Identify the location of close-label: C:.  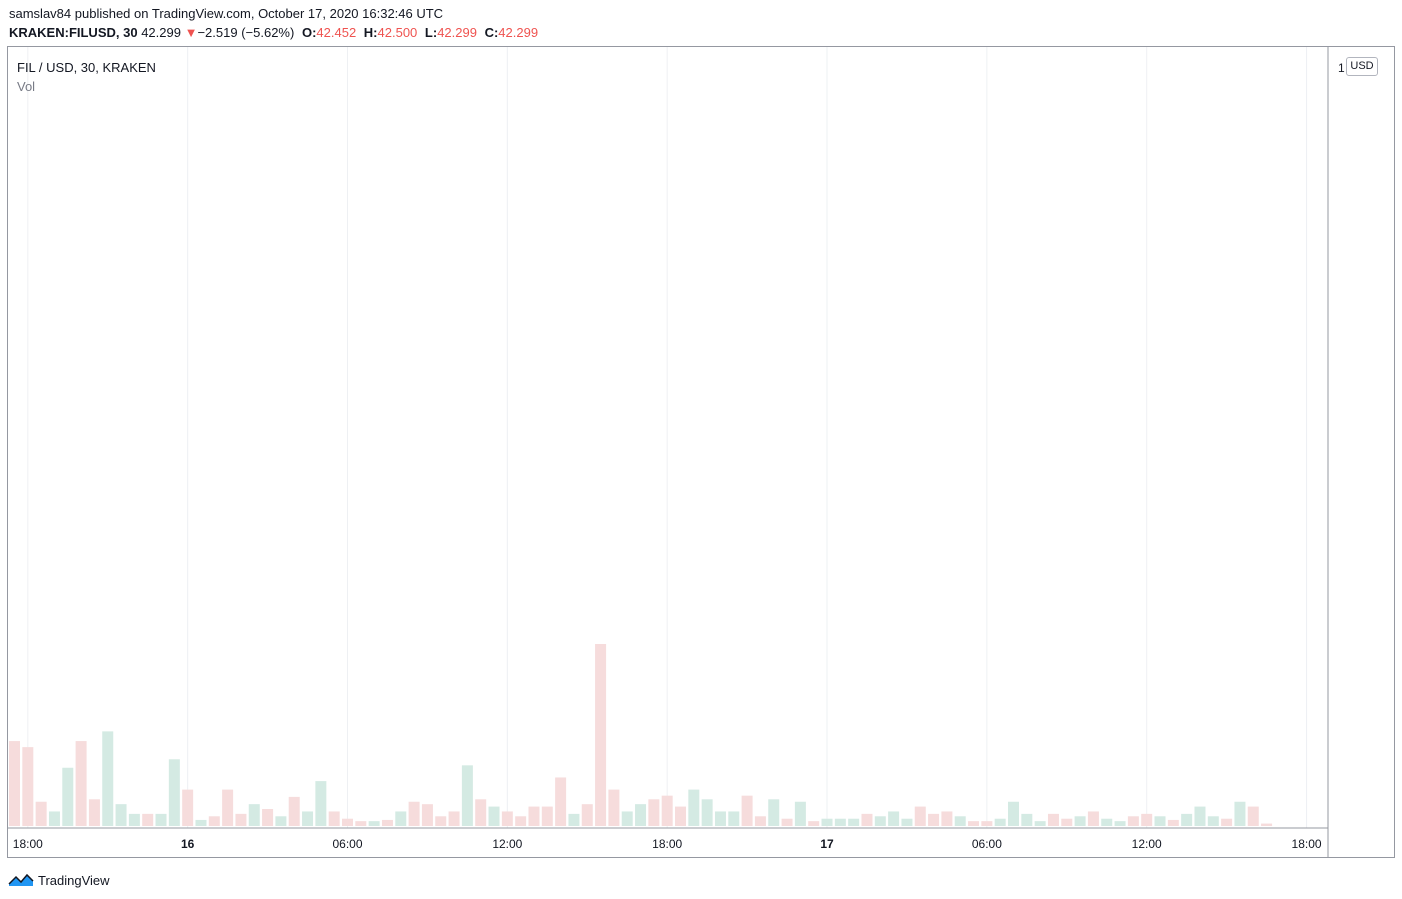
(491, 32).